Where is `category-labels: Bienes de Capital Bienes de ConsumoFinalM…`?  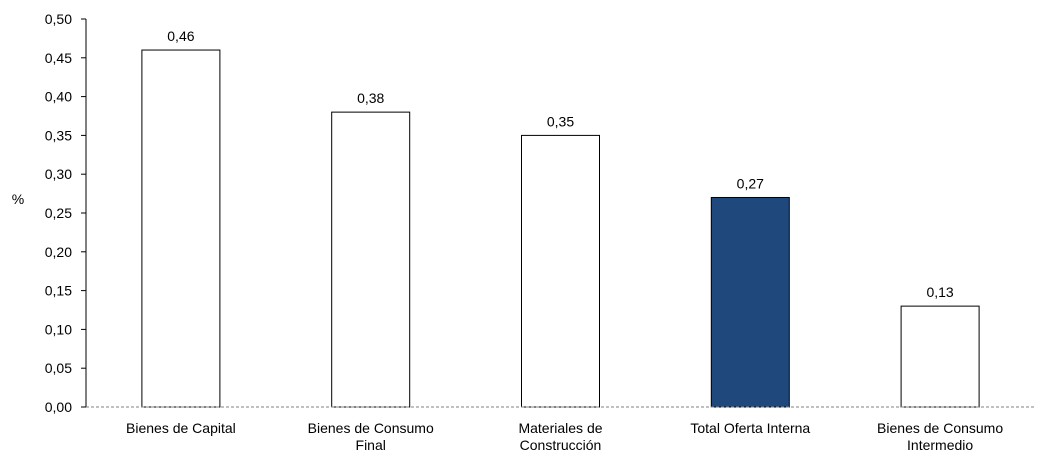 category-labels: Bienes de Capital Bienes de ConsumoFinalM… is located at coordinates (564, 436).